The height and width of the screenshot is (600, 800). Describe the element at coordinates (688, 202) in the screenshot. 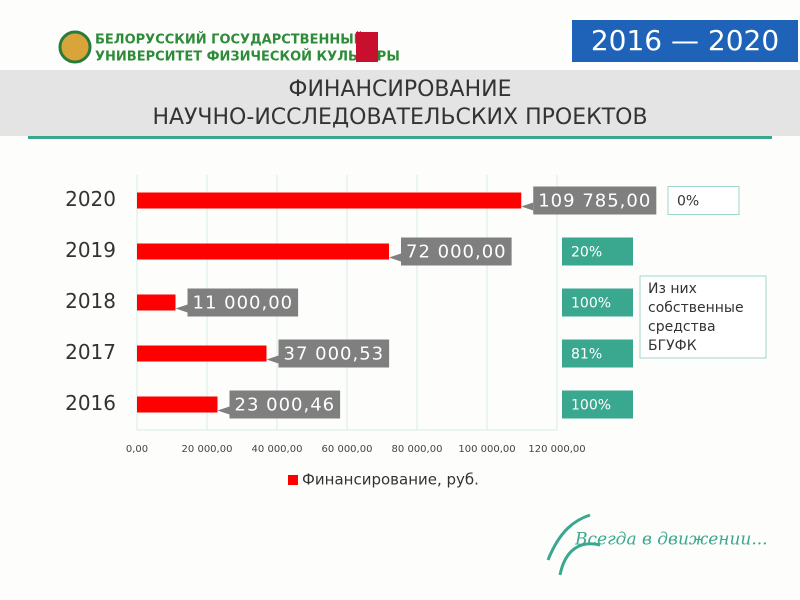

I see `share-label: 0%` at that location.